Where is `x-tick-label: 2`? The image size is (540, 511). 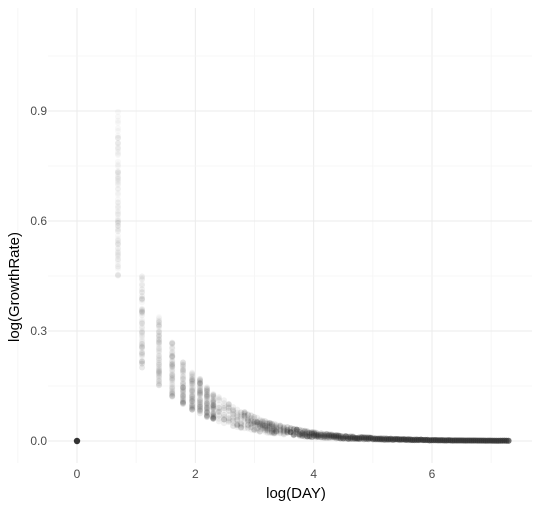
x-tick-label: 2 is located at coordinates (195, 474).